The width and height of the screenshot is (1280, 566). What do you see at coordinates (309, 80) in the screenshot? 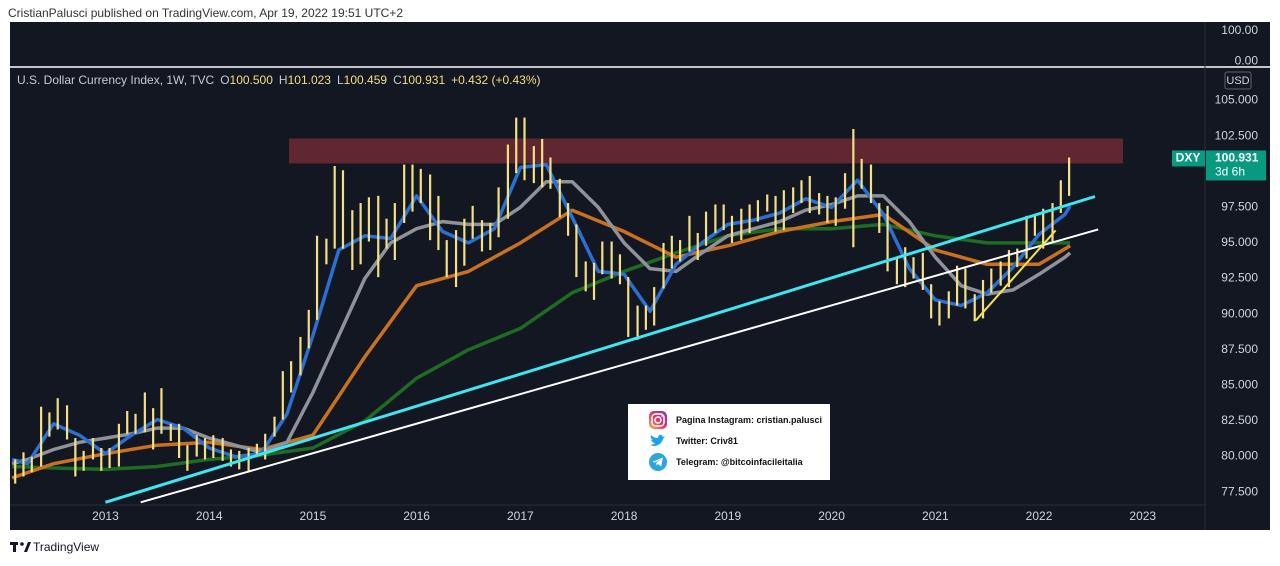
I see `legend-high: 101.023` at bounding box center [309, 80].